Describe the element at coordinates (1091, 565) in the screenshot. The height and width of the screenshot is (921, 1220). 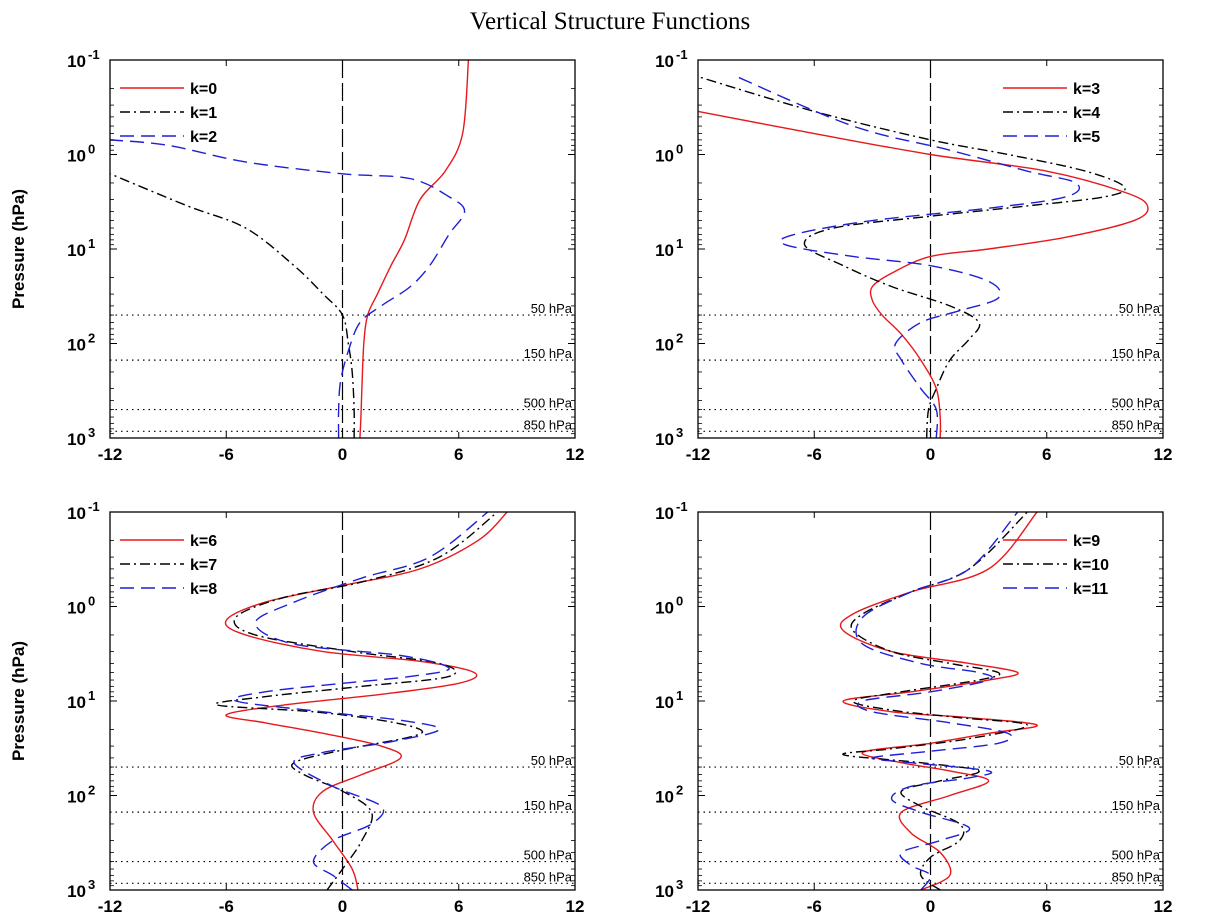
I see `legend-label: k=10` at that location.